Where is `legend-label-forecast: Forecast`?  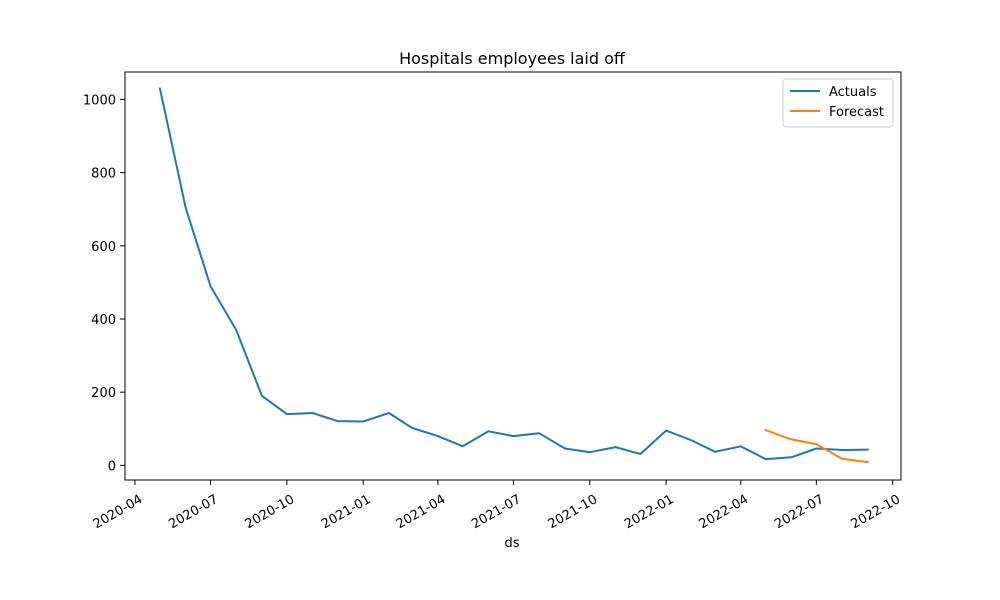
legend-label-forecast: Forecast is located at coordinates (856, 112).